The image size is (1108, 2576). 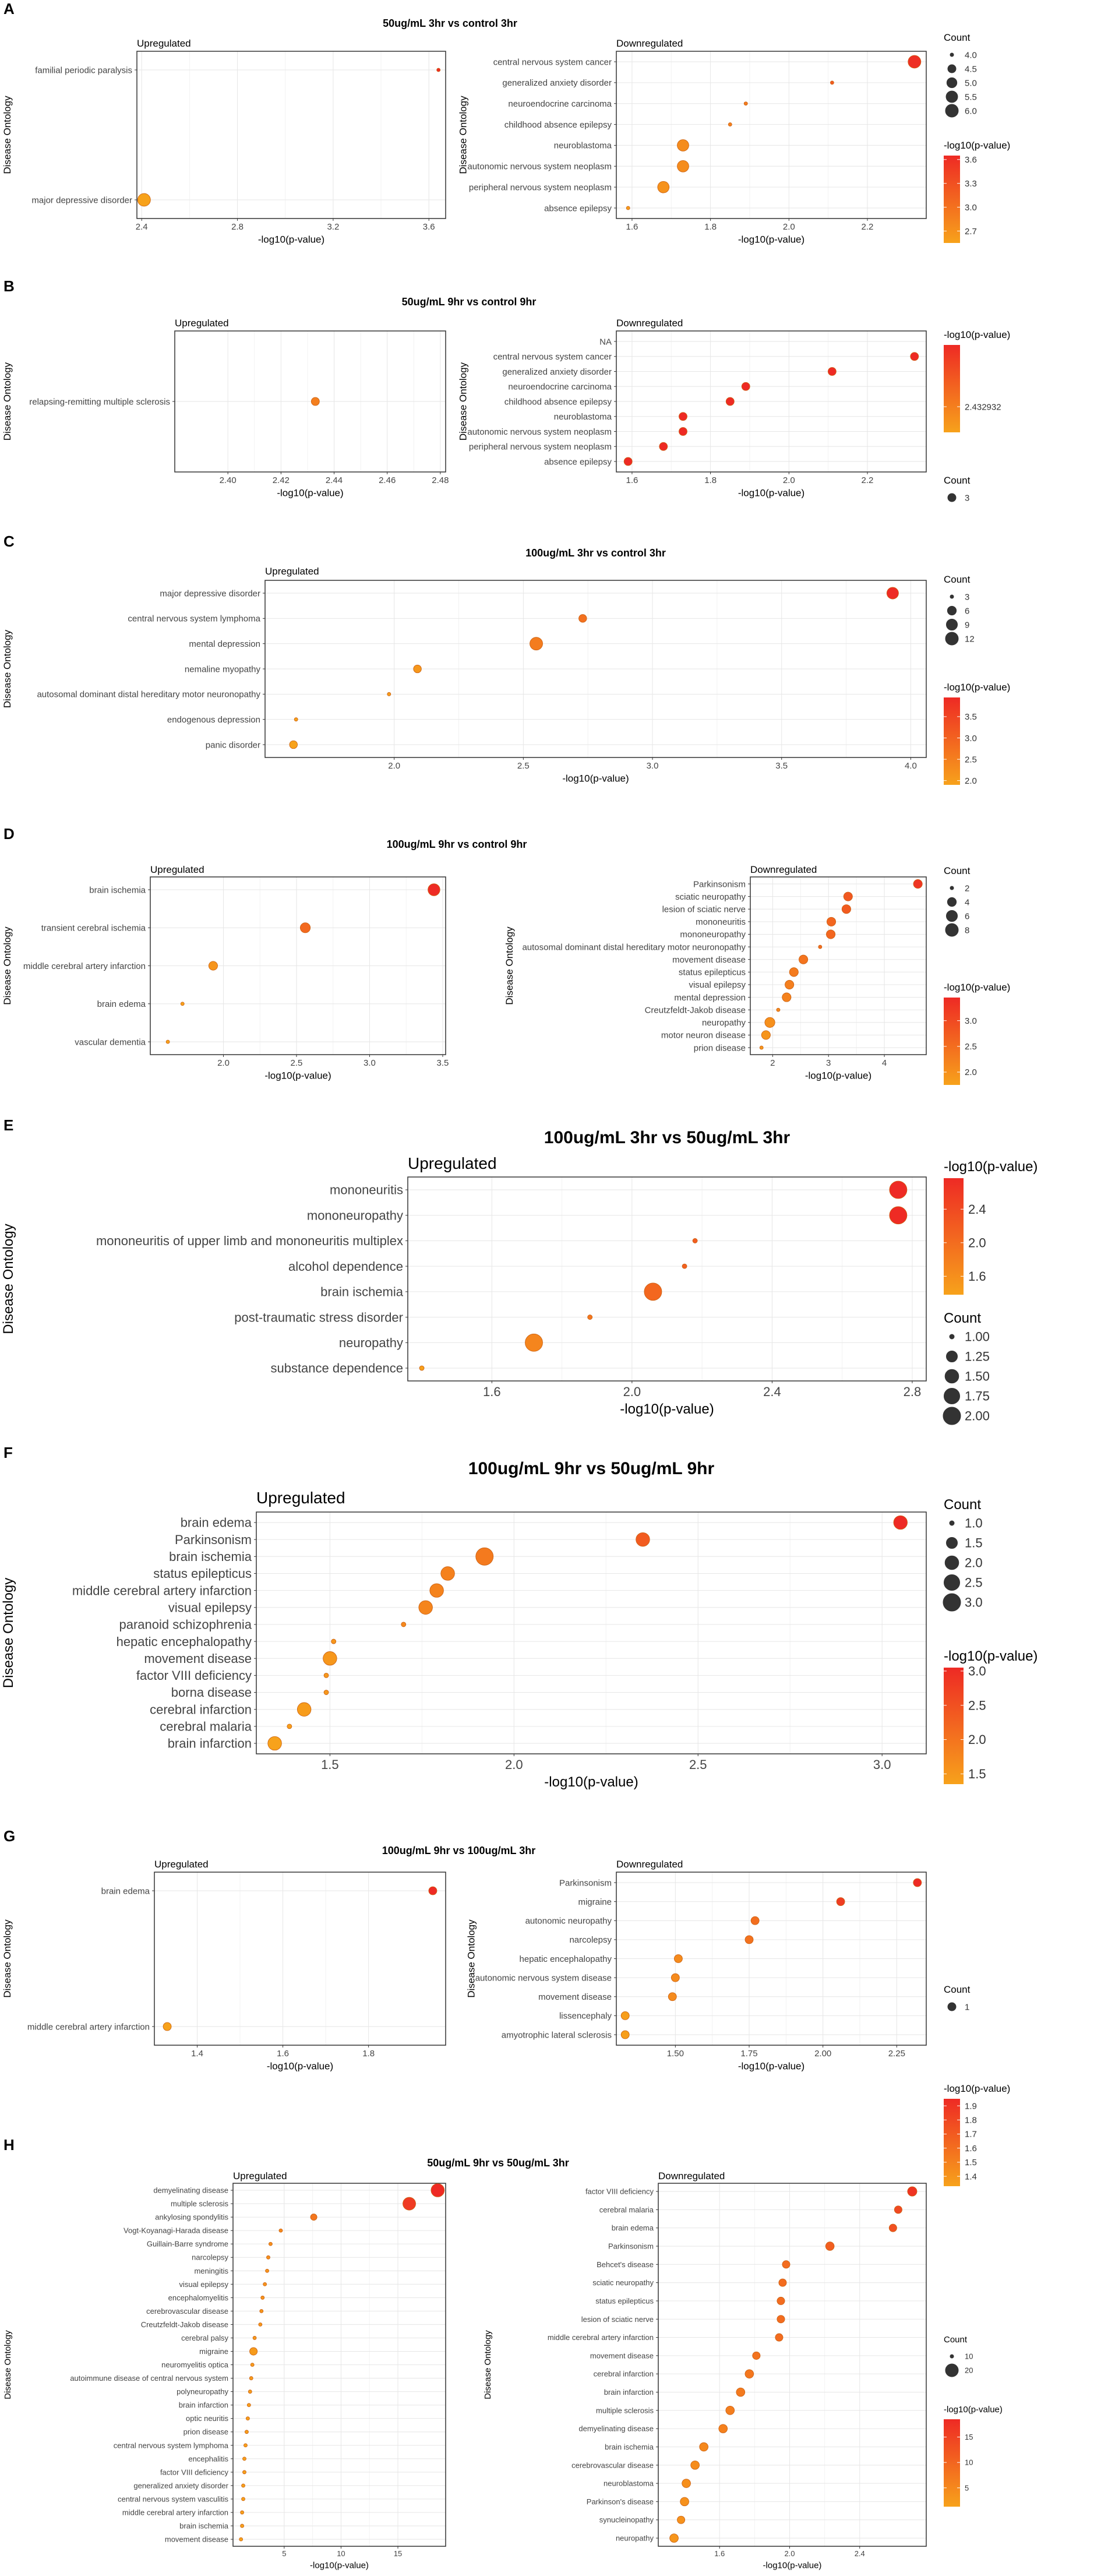 I want to click on term-label: multiple sclerosis, so click(x=625, y=2410).